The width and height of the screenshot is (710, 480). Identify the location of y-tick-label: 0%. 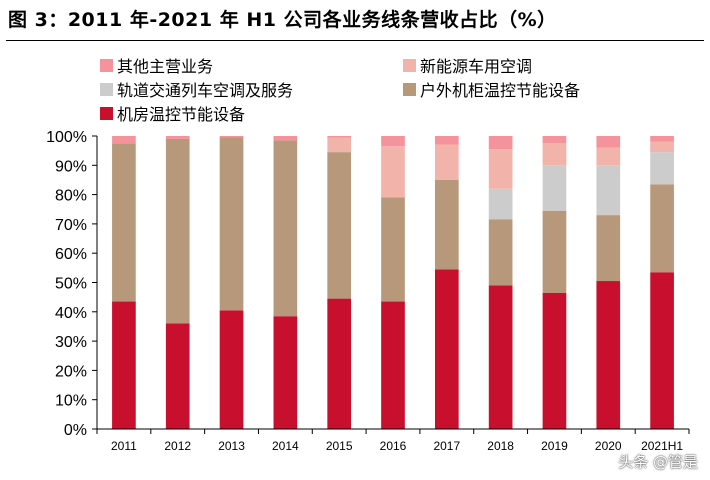
(75, 430).